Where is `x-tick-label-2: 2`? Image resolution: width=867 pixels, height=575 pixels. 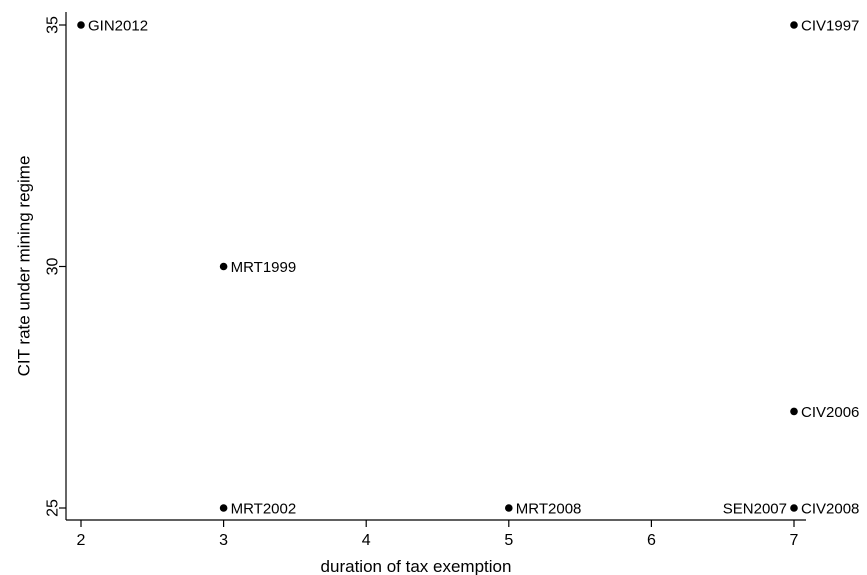
x-tick-label-2: 2 is located at coordinates (81, 540).